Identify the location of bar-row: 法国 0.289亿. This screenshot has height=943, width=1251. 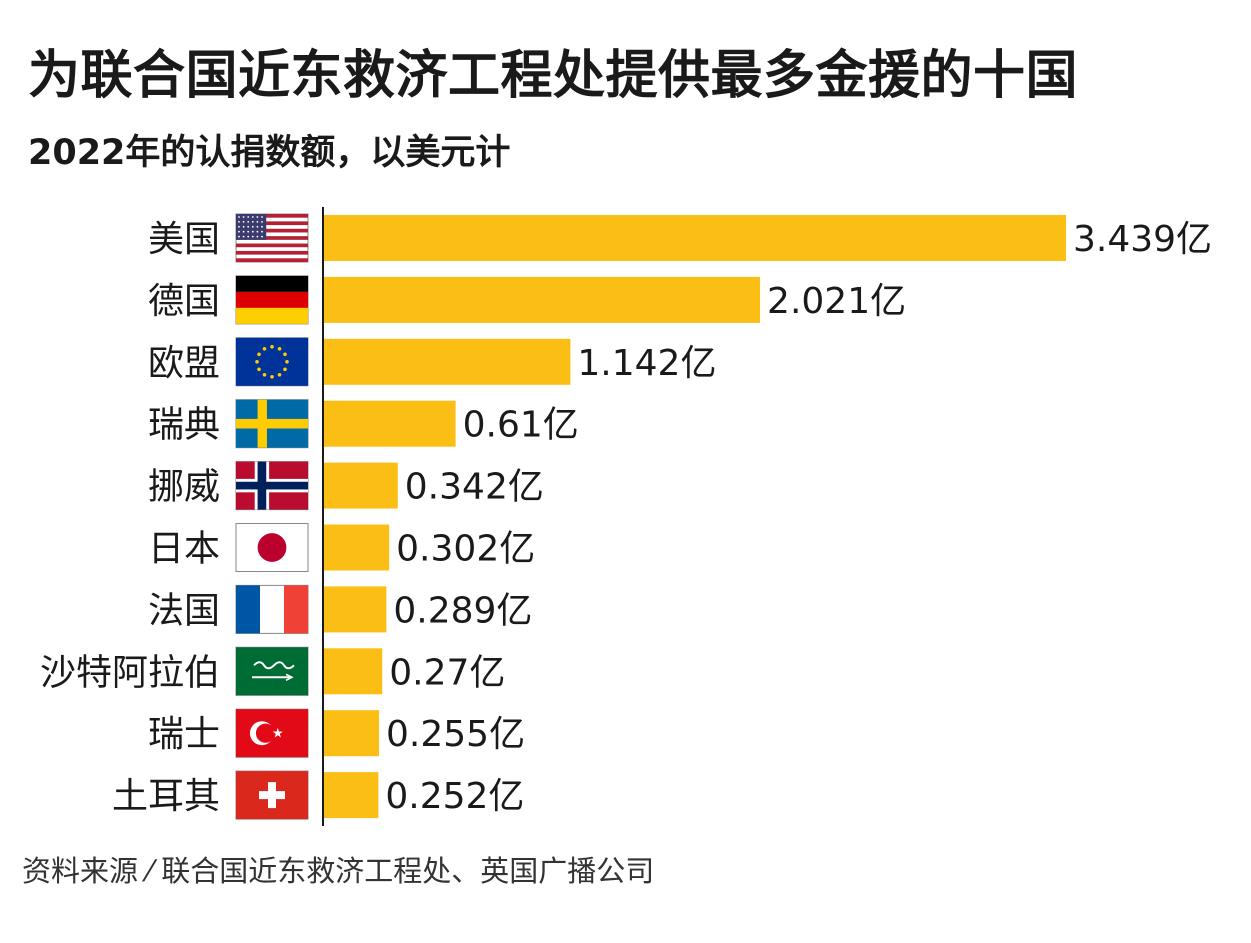
(340, 609).